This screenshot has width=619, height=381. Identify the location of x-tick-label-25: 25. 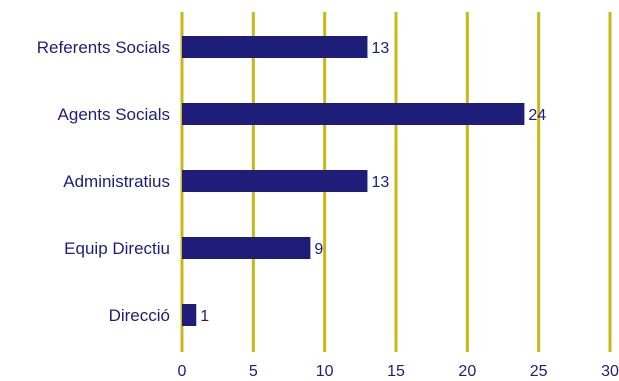
(539, 371).